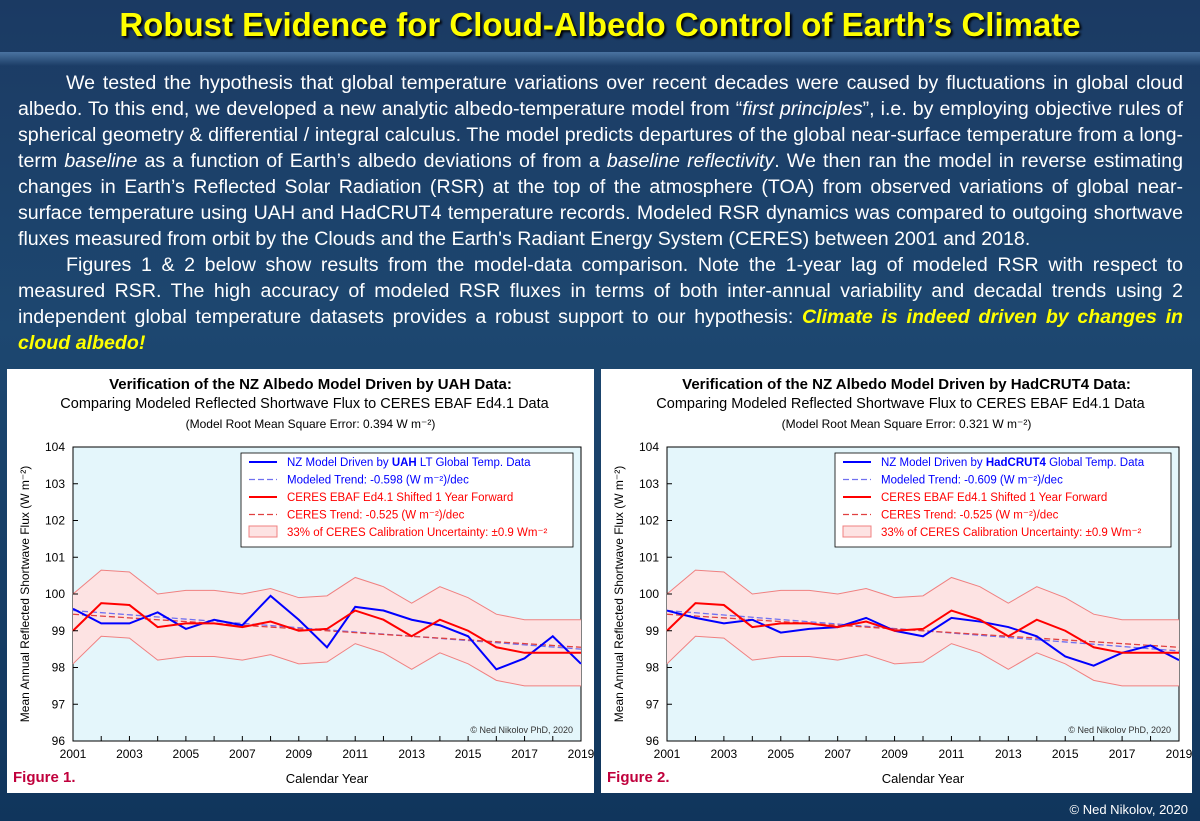 This screenshot has width=1200, height=821. I want to click on title-divider, so click(600, 59).